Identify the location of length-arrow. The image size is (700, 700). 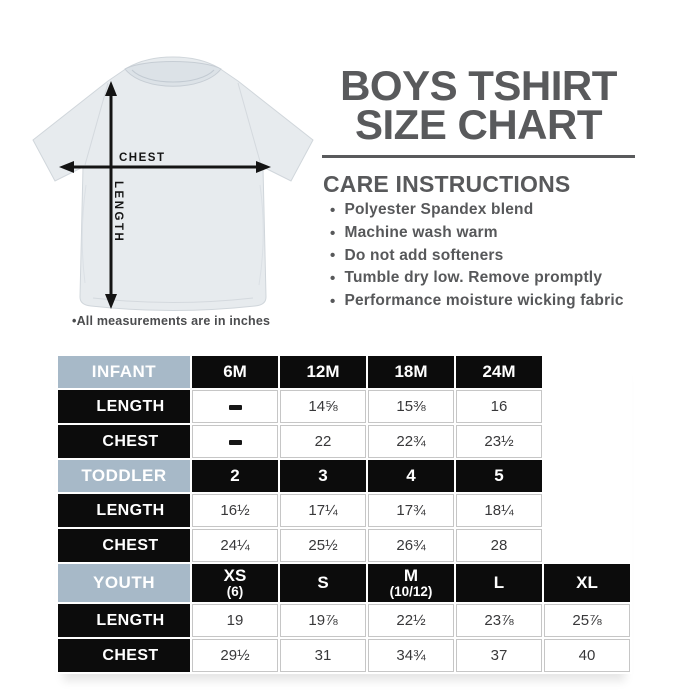
(111, 195).